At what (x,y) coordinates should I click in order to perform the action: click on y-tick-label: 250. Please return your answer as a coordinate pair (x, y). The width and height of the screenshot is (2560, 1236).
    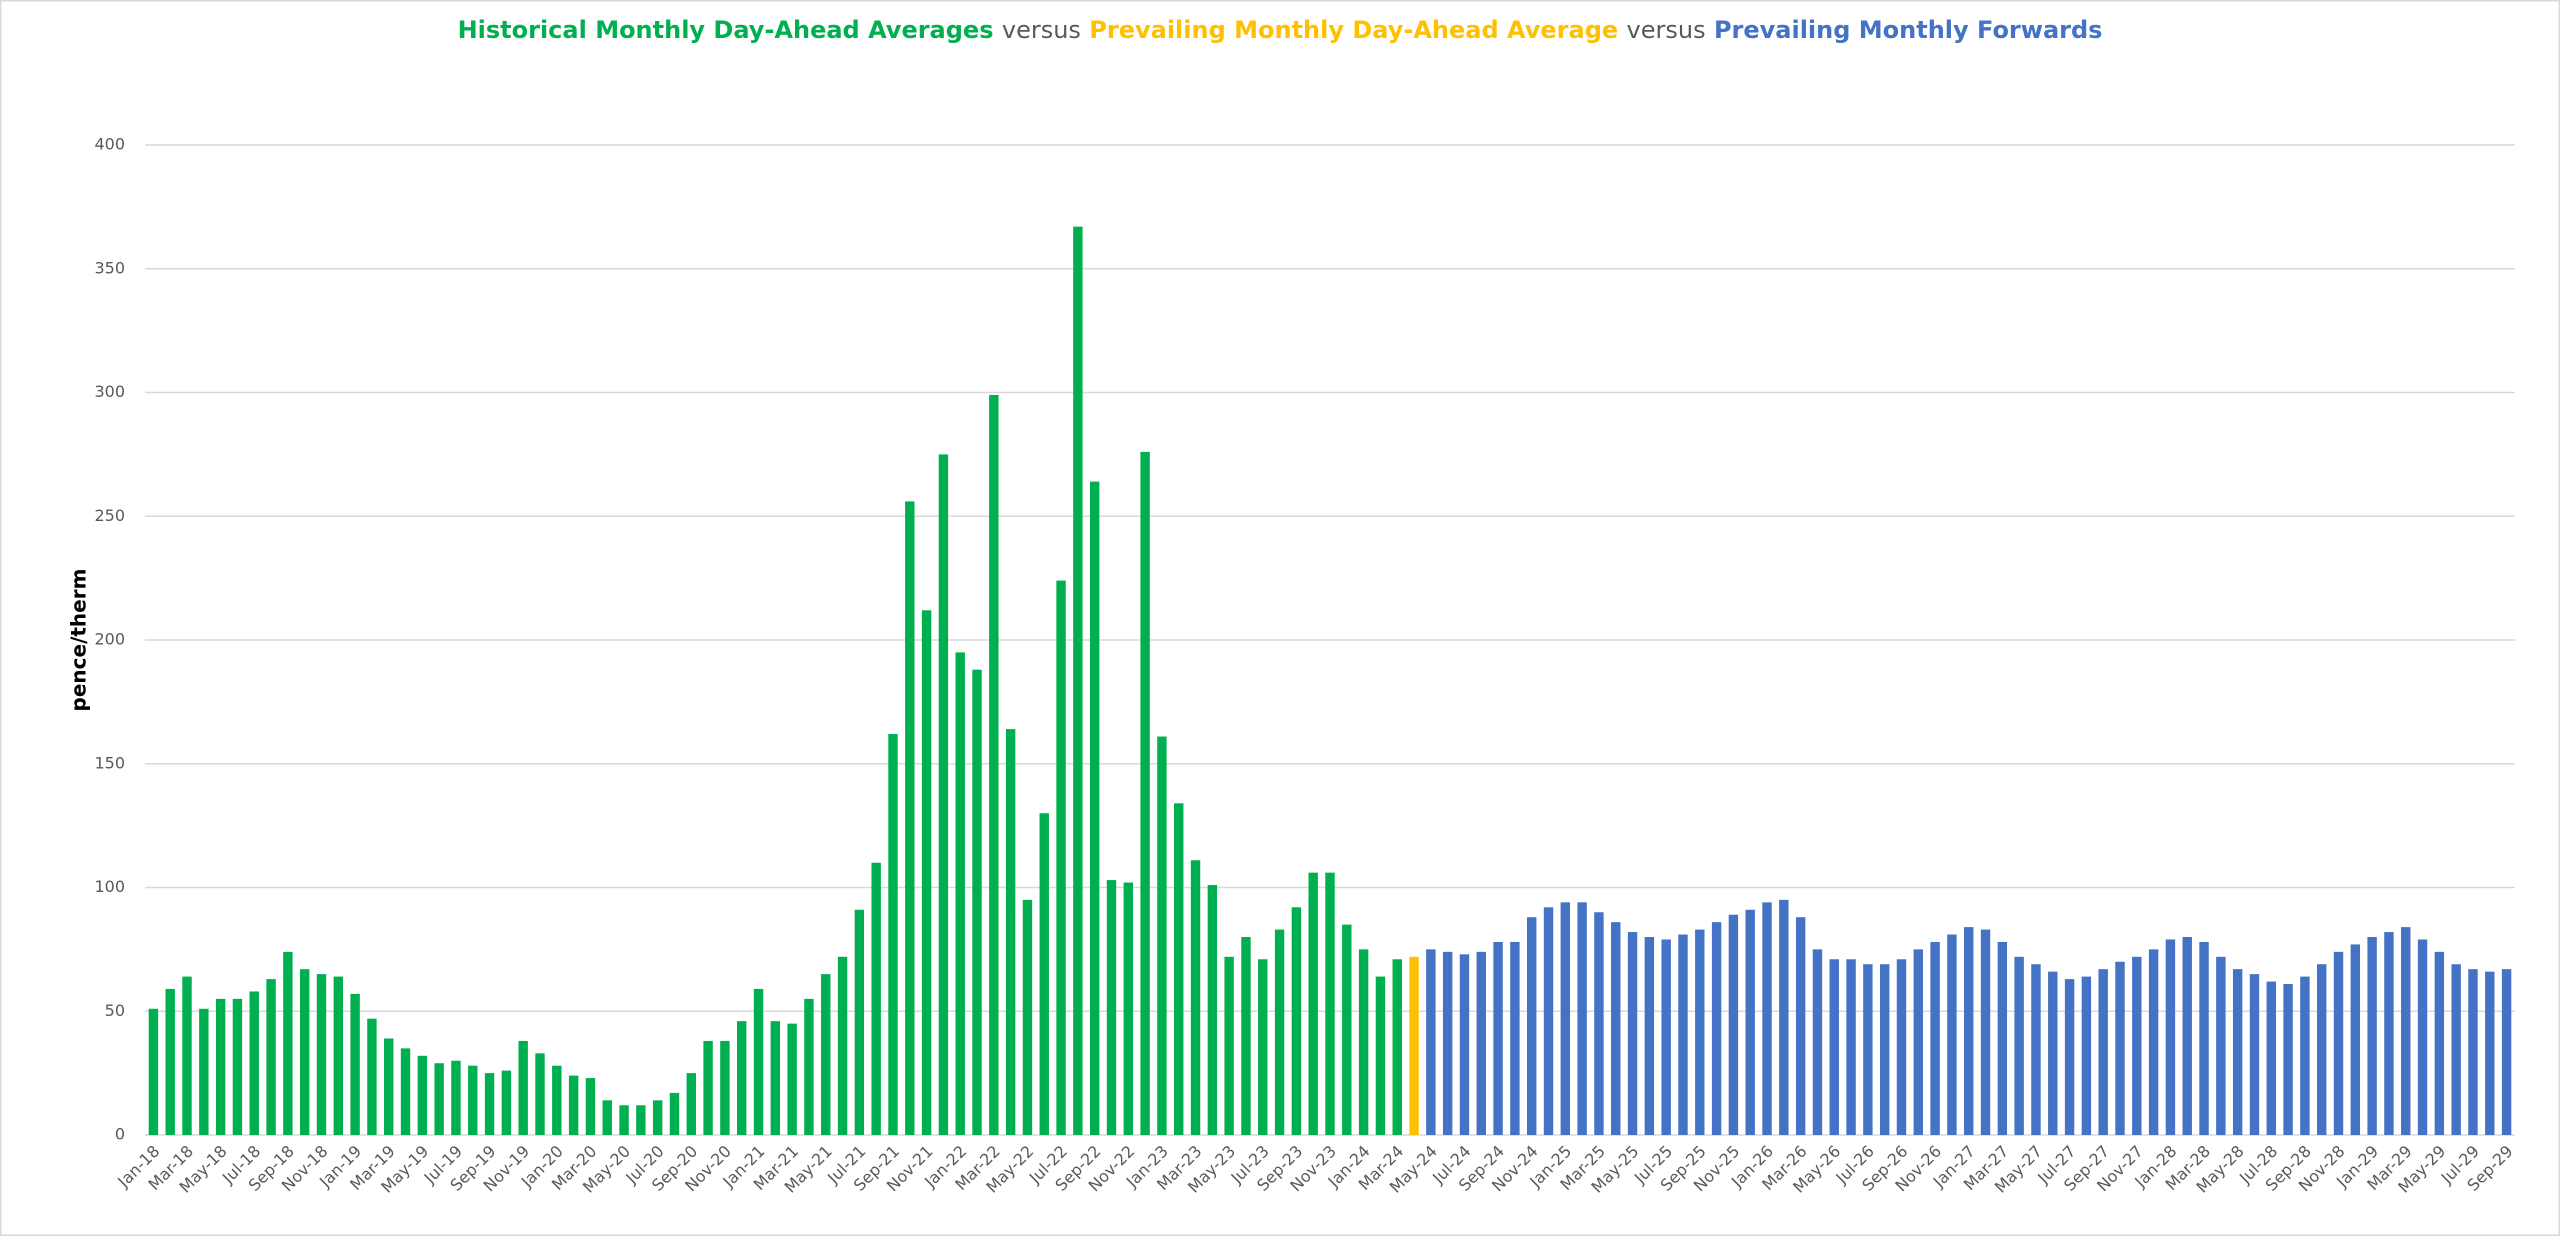
    Looking at the image, I should click on (109, 515).